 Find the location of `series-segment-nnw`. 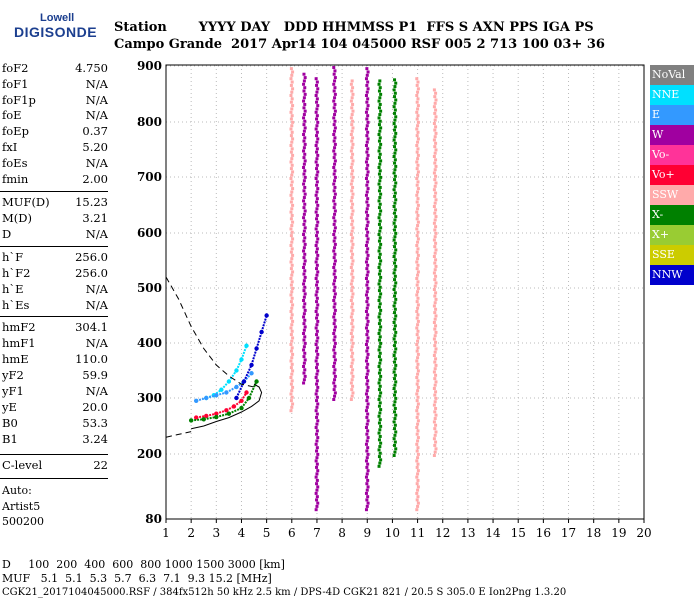

series-segment-nnw is located at coordinates (248, 373).